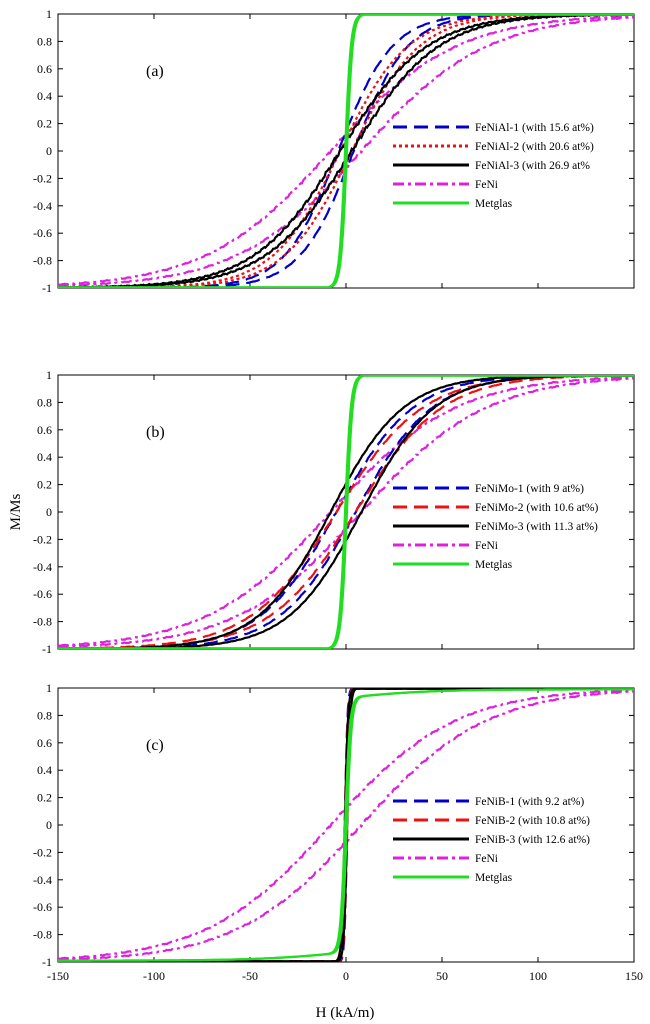 This screenshot has height=1024, width=650. What do you see at coordinates (634, 976) in the screenshot?
I see `x-tick-label: 150` at bounding box center [634, 976].